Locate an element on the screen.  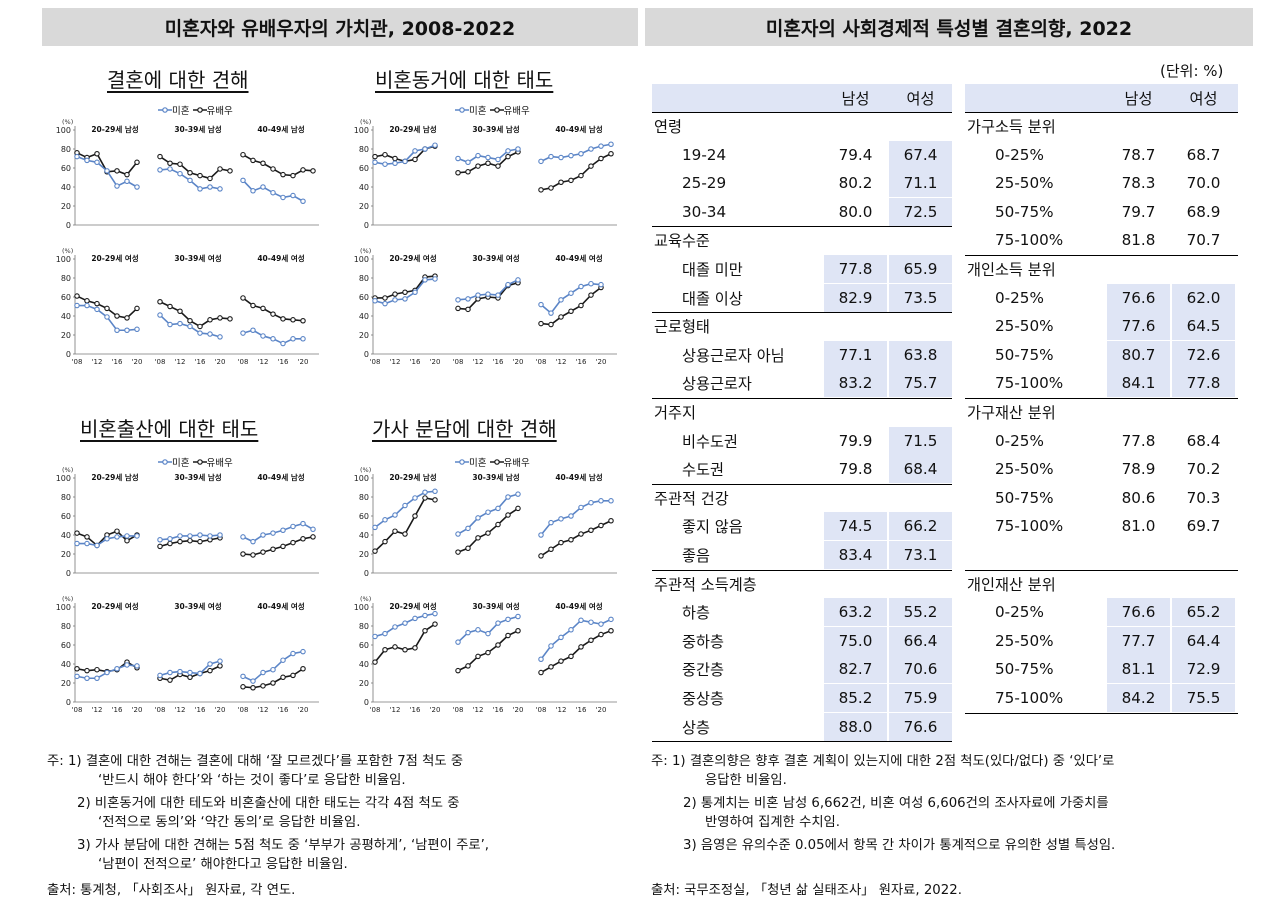
row-label: 중하층 is located at coordinates (703, 641).